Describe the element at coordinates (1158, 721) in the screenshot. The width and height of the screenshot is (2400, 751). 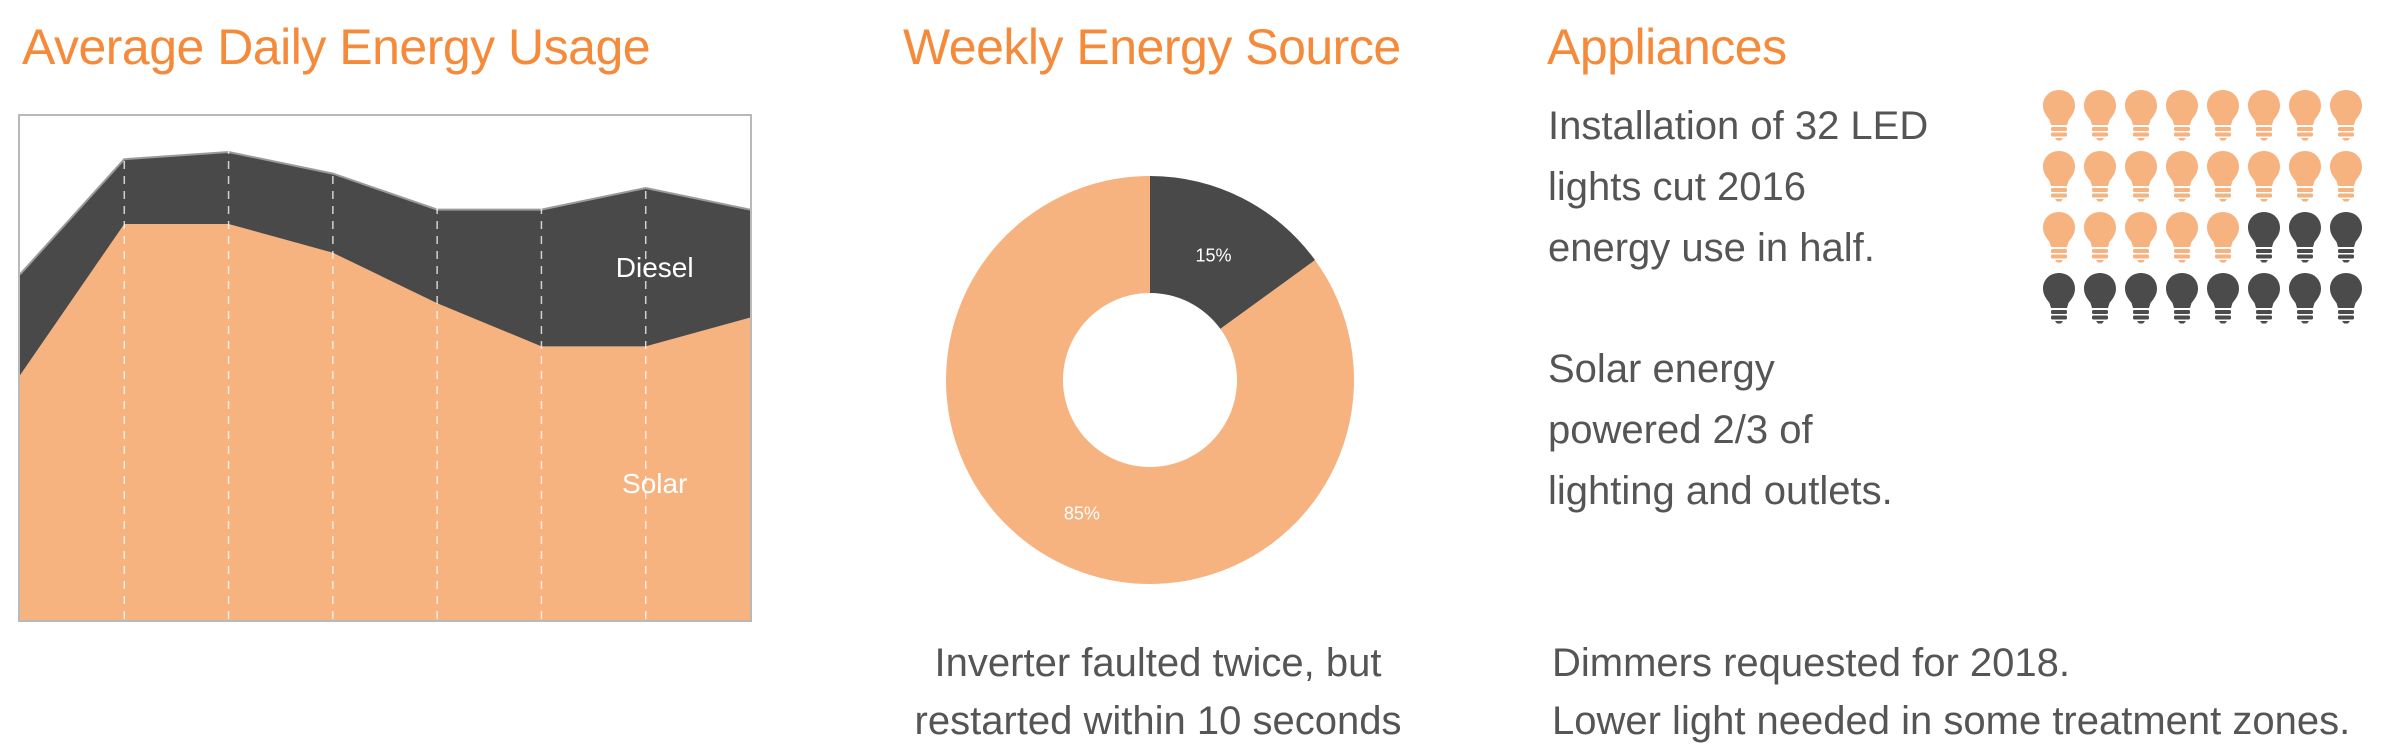
I see `inverter-line-2: restarted within 10 seconds` at that location.